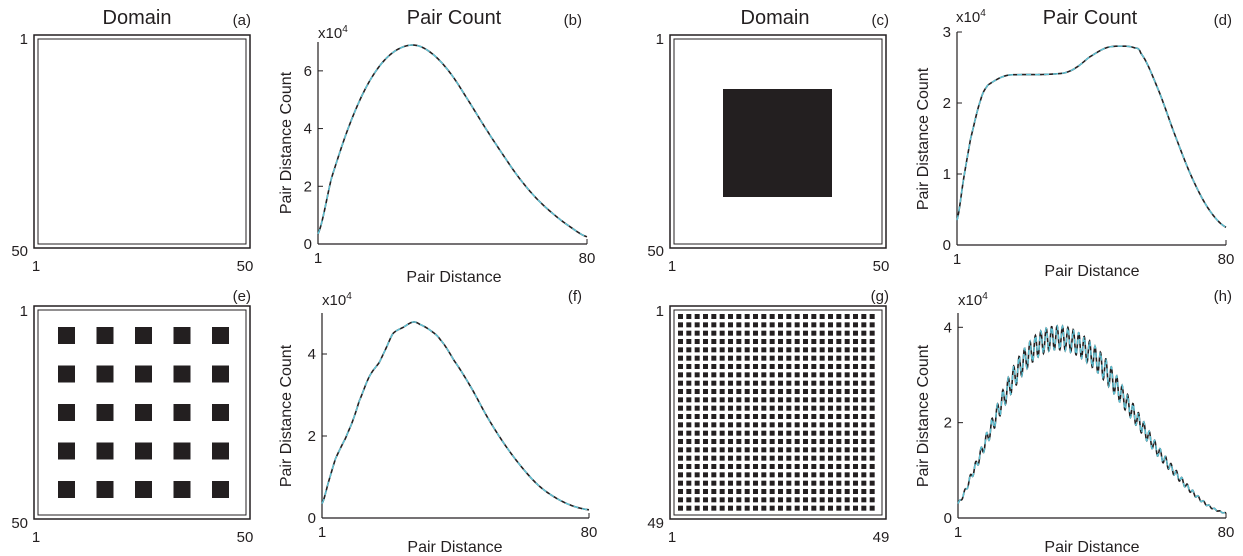 This screenshot has height=556, width=1243. Describe the element at coordinates (132, 417) in the screenshot. I see `panel-e: (e) 1 50 1 50` at that location.